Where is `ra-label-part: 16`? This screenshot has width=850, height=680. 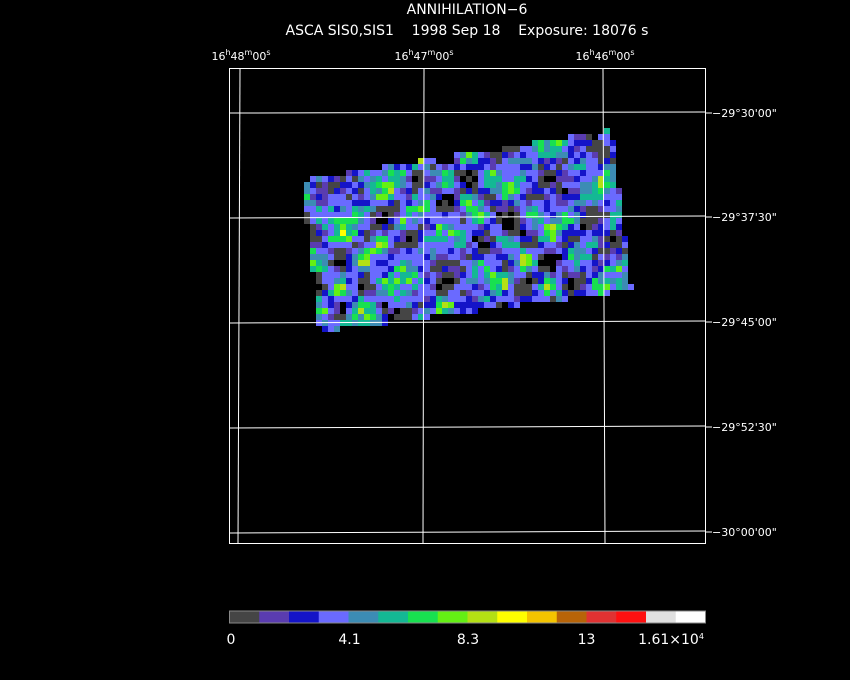
ra-label-part: 16 is located at coordinates (582, 56).